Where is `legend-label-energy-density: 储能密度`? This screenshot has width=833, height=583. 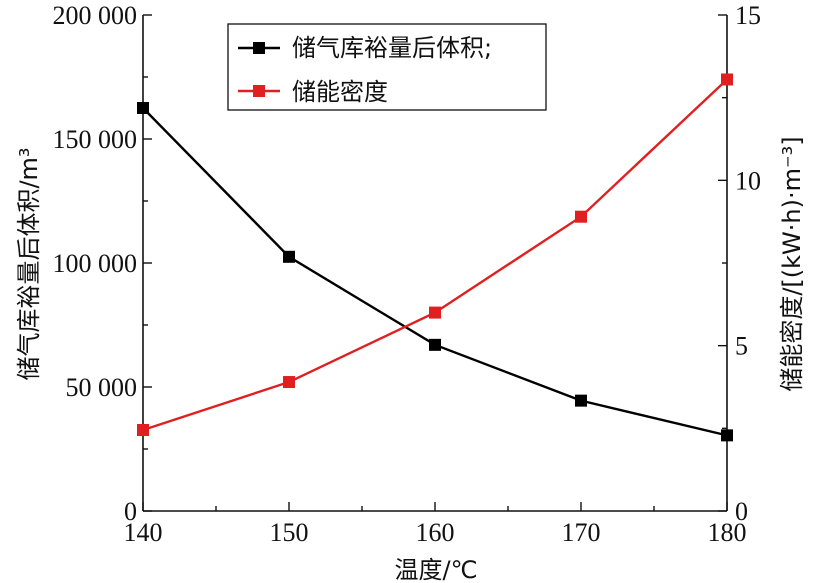
legend-label-energy-density: 储能密度 is located at coordinates (340, 92).